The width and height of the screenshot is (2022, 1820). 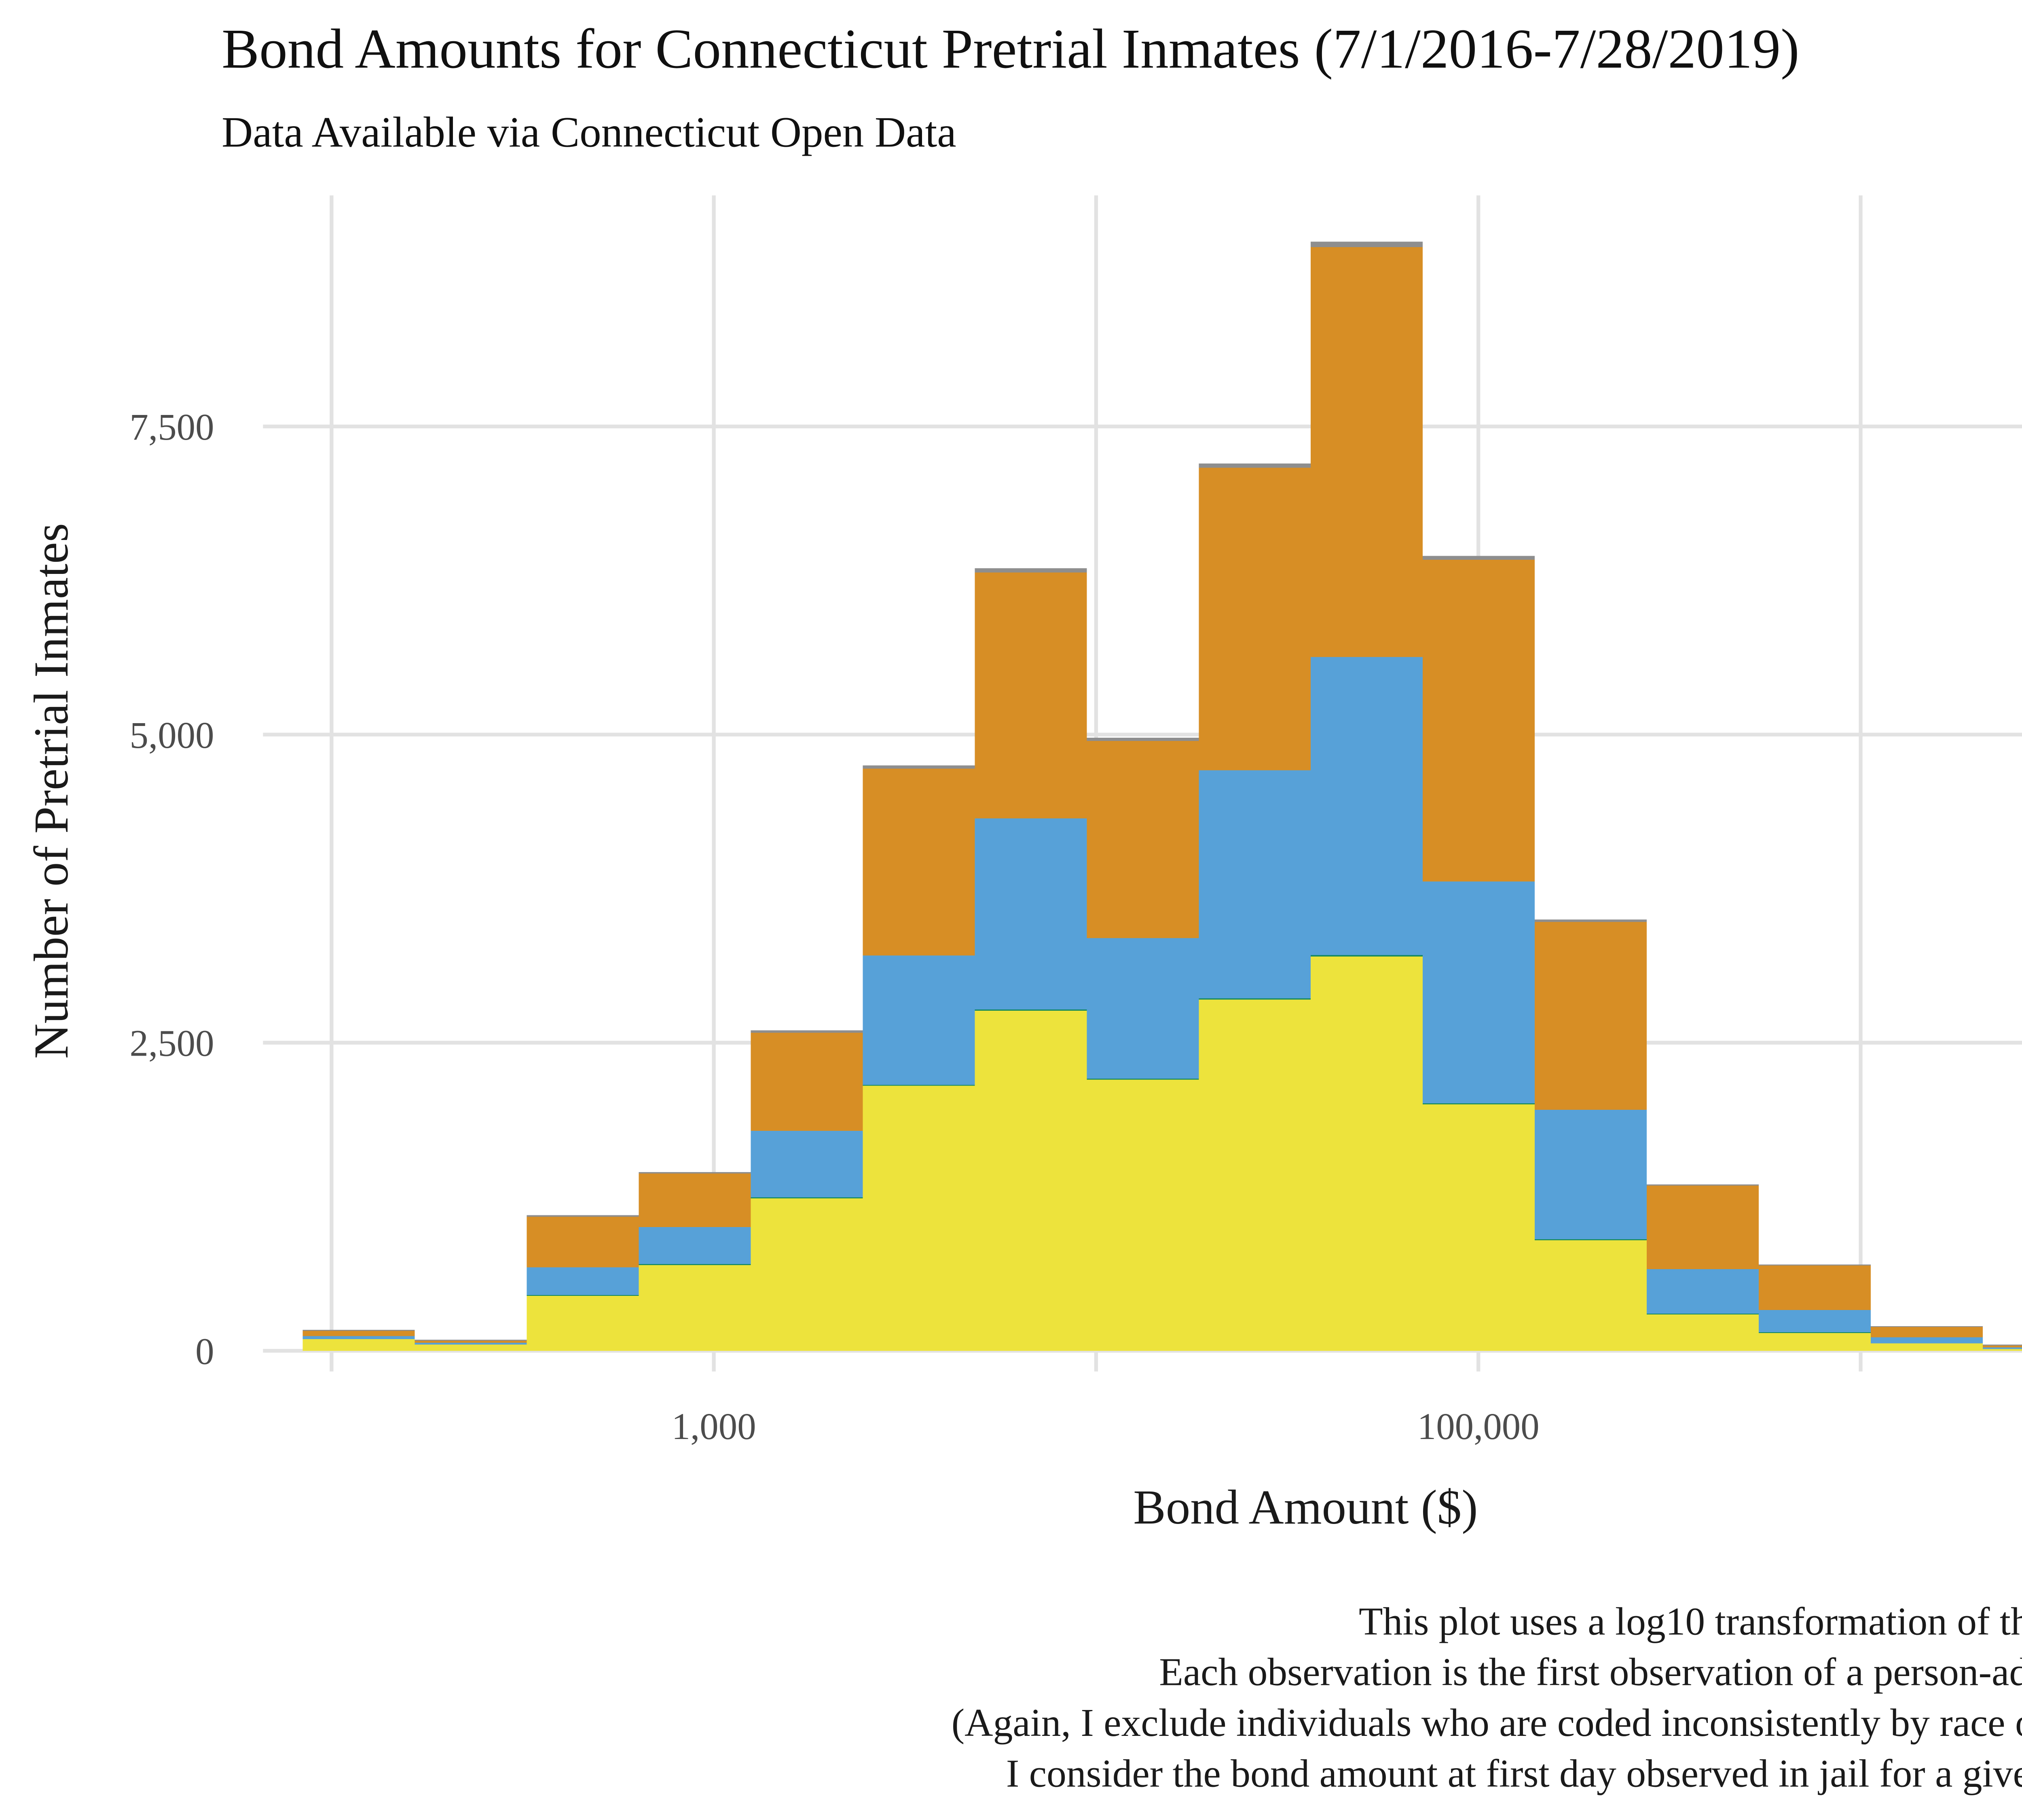 I want to click on chart-subtitle: Data Available via Connecticut Open Data, so click(x=589, y=132).